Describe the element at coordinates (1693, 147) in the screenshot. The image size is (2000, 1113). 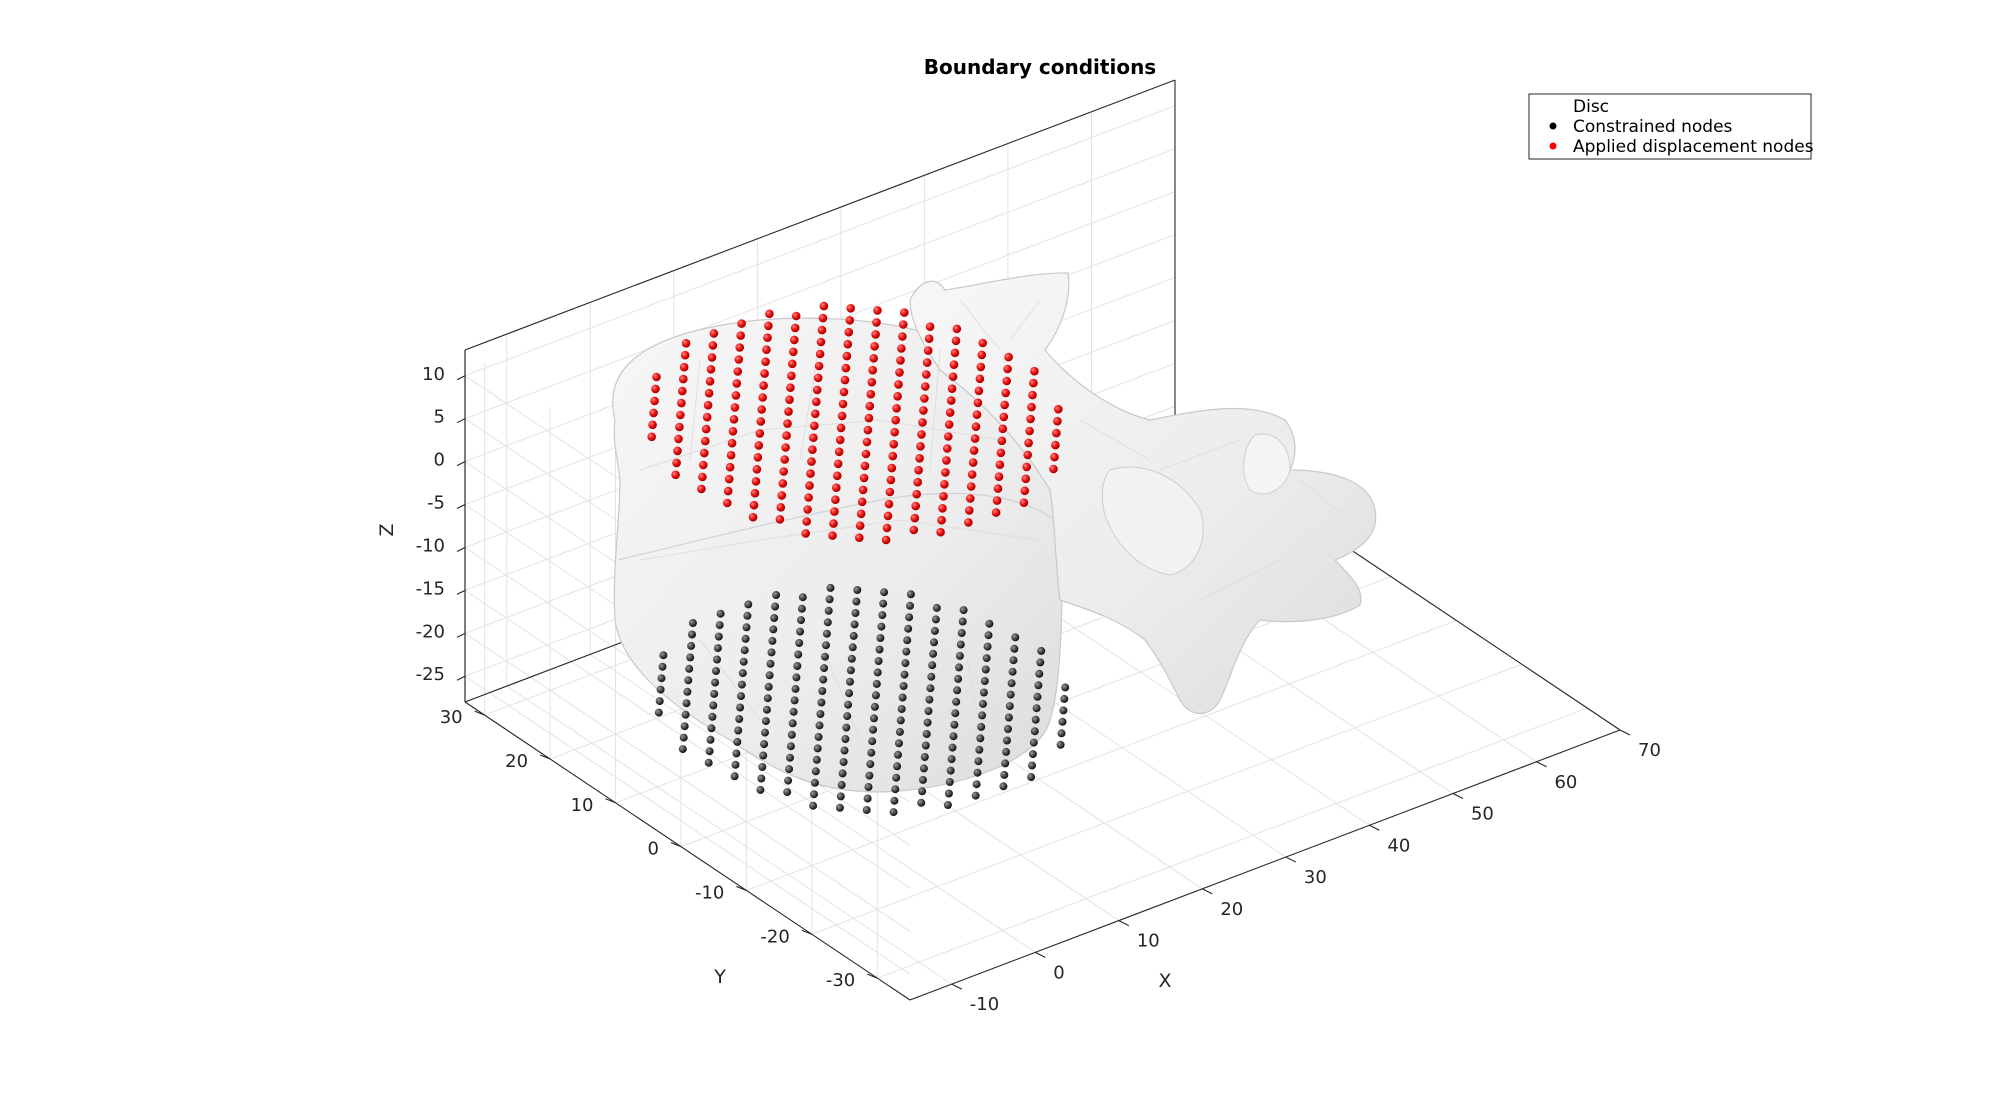
I see `legend-label-applied: Applied displacement nodes` at that location.